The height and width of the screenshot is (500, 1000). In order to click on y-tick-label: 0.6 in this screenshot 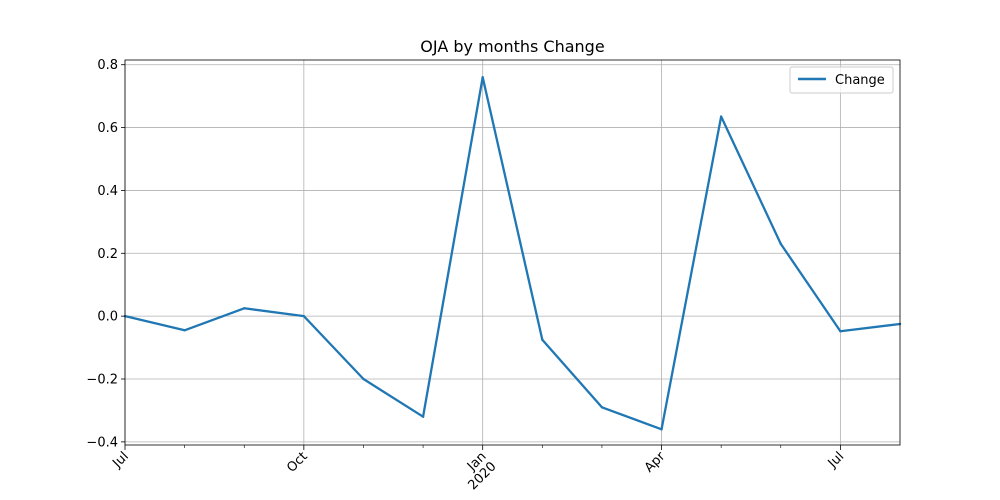, I will do `click(107, 128)`.